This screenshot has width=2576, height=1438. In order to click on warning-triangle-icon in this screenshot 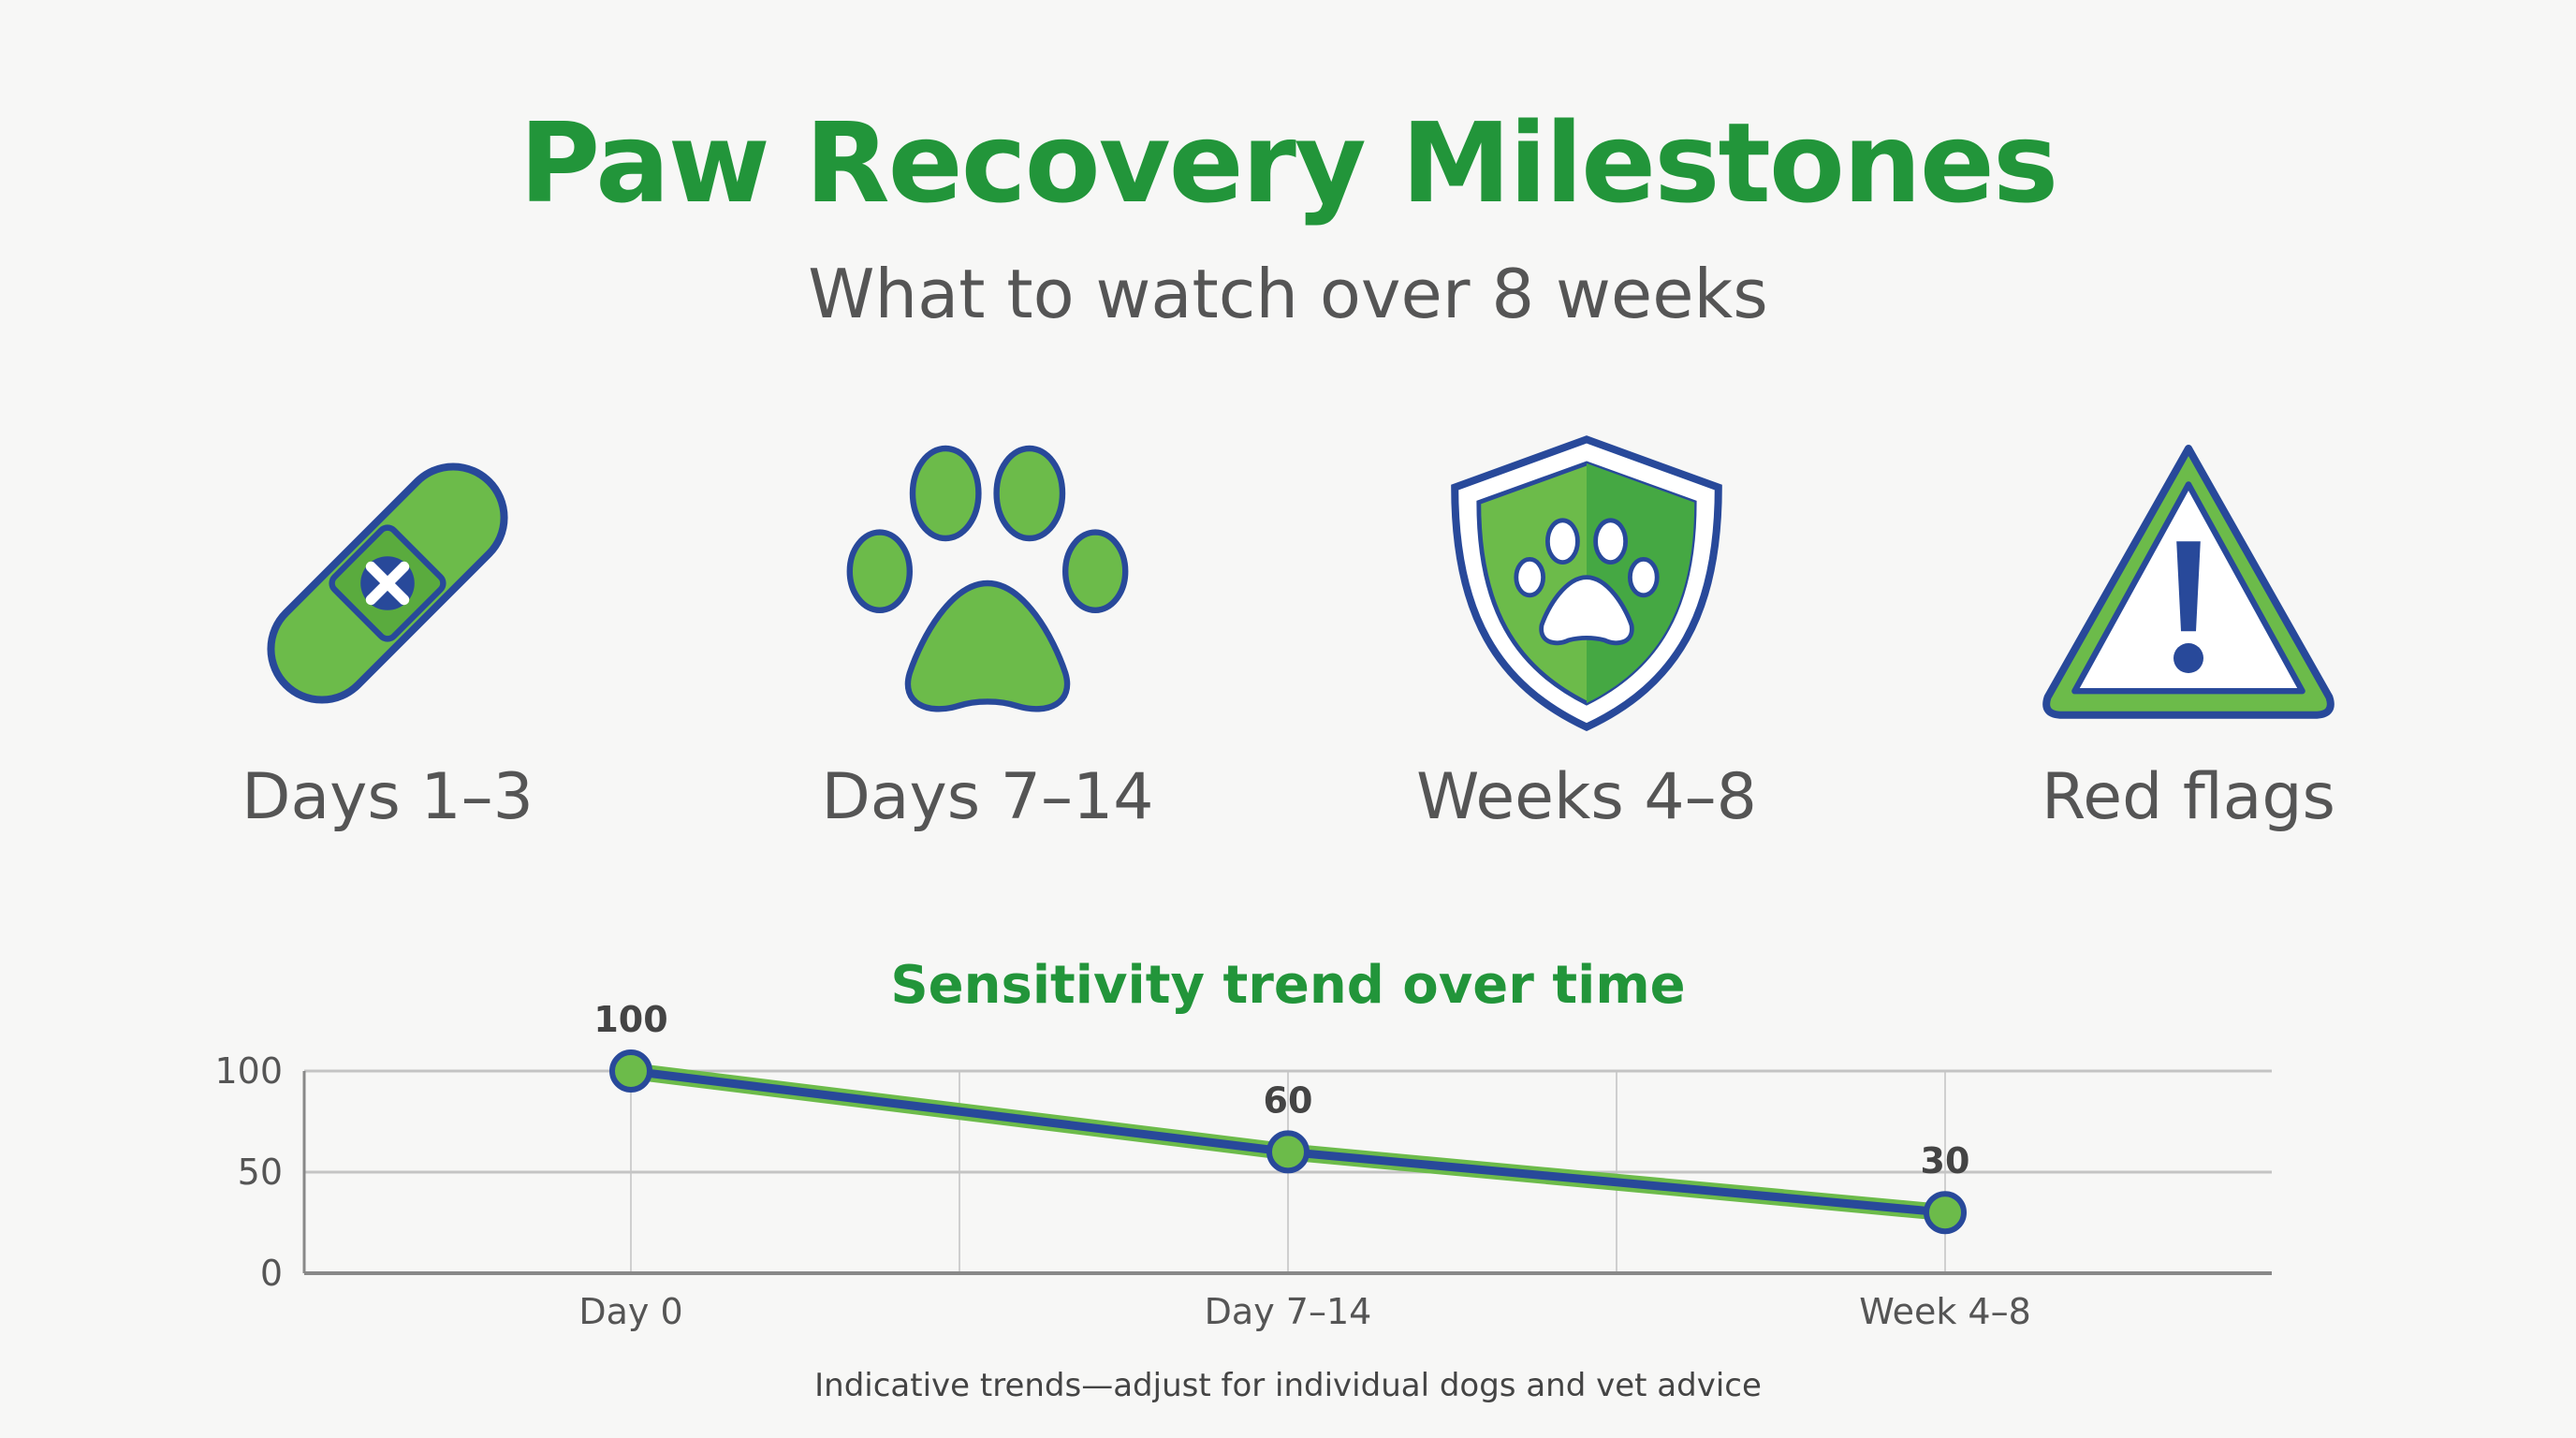, I will do `click(2188, 582)`.